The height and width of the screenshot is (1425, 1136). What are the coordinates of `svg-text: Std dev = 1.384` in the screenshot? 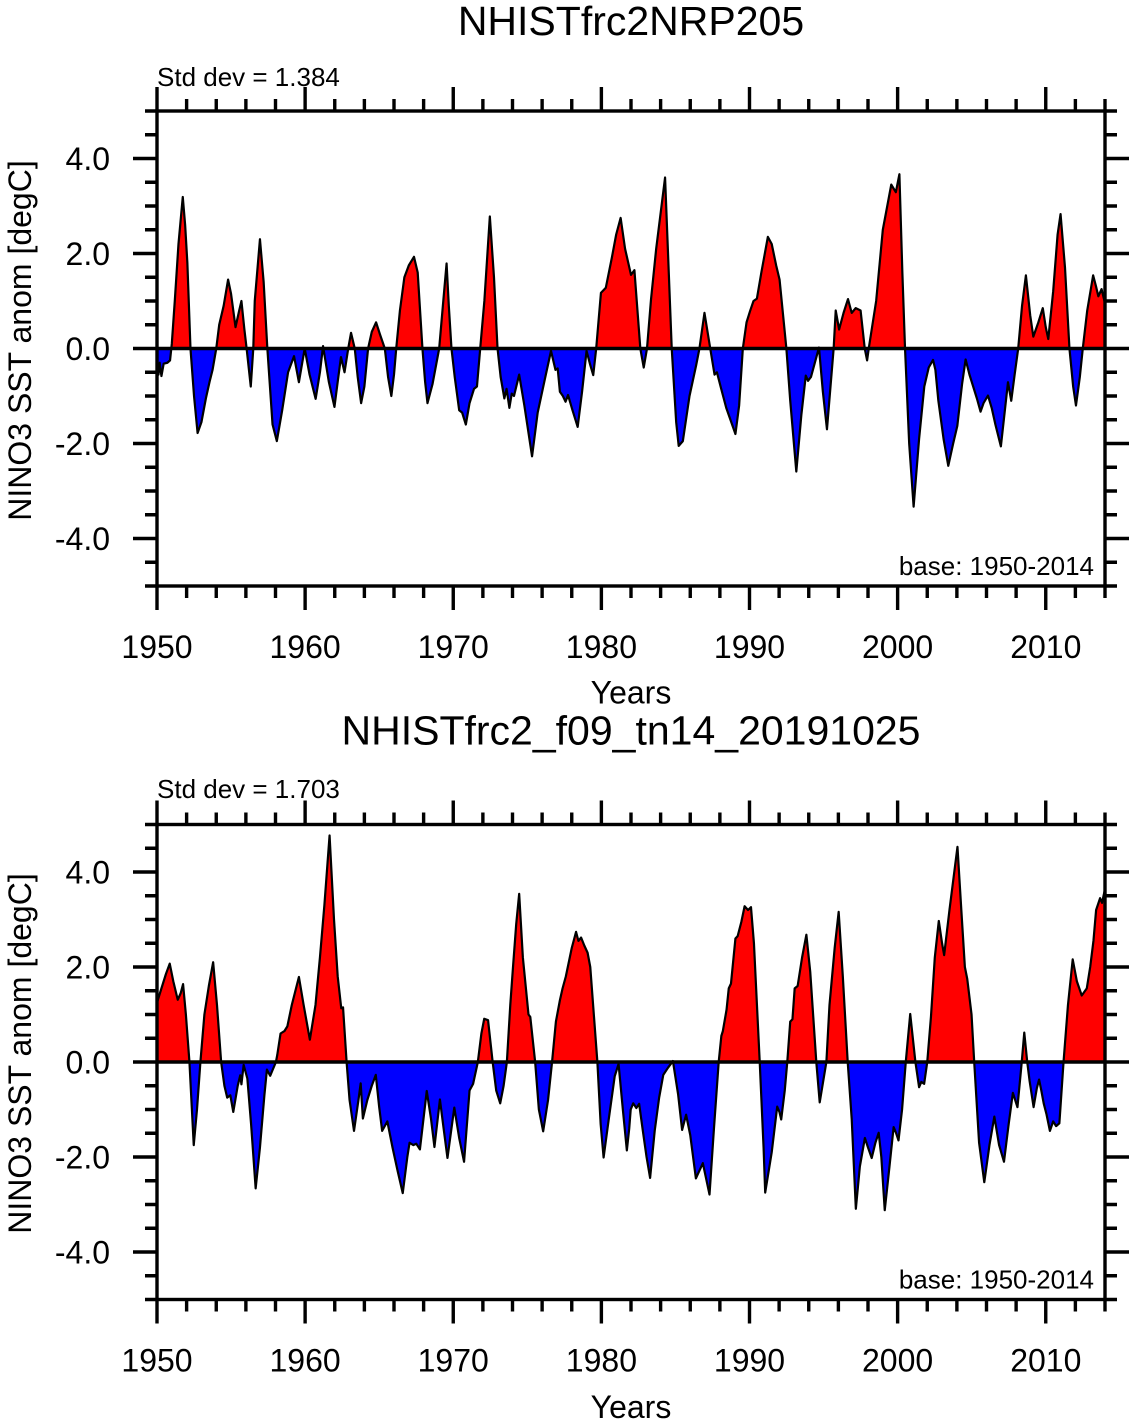 It's located at (248, 77).